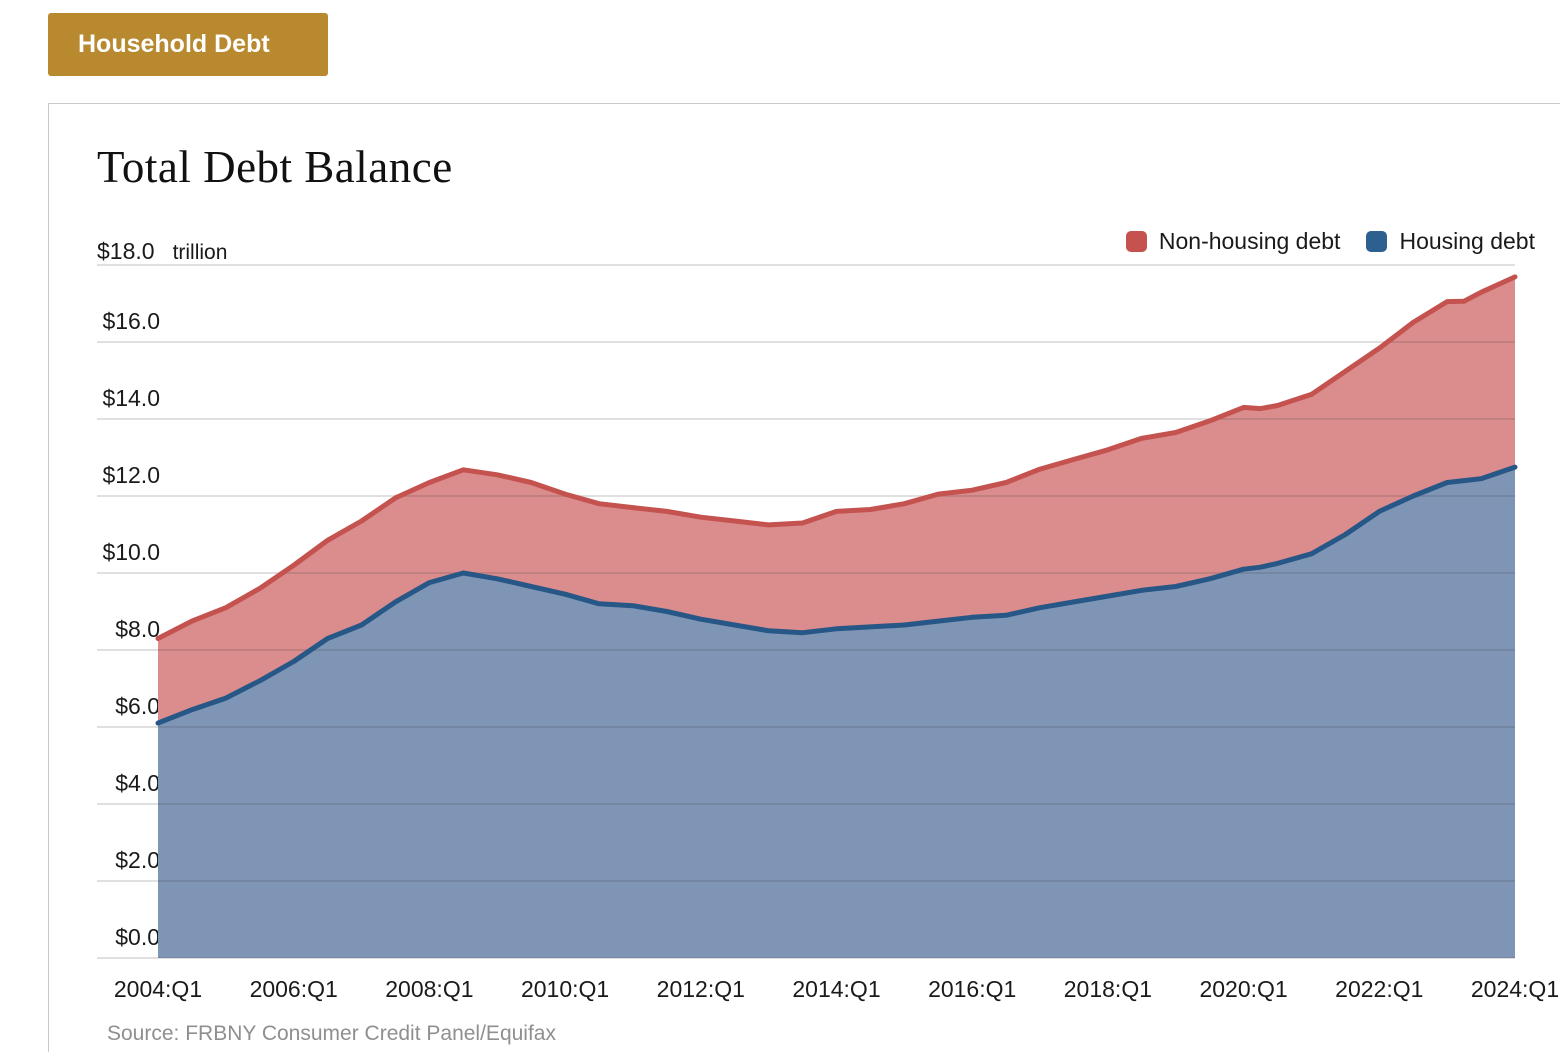 The image size is (1560, 1052). What do you see at coordinates (137, 706) in the screenshot?
I see `y-axis-label: $6.0` at bounding box center [137, 706].